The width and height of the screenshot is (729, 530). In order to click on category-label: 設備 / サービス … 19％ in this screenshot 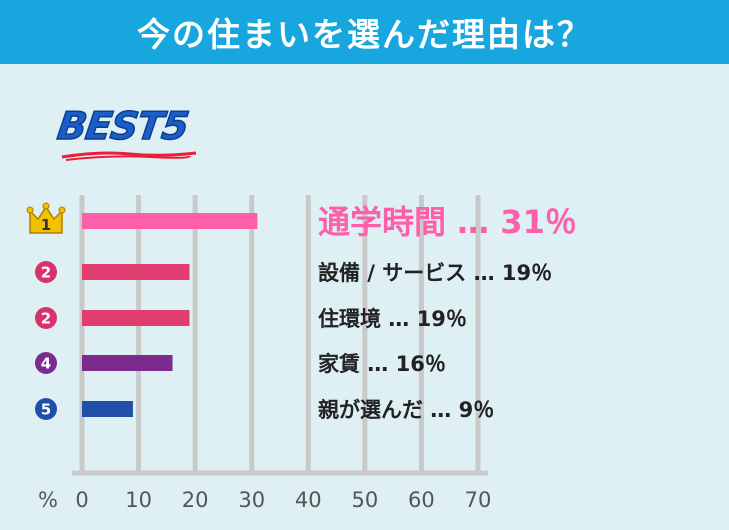, I will do `click(435, 273)`.